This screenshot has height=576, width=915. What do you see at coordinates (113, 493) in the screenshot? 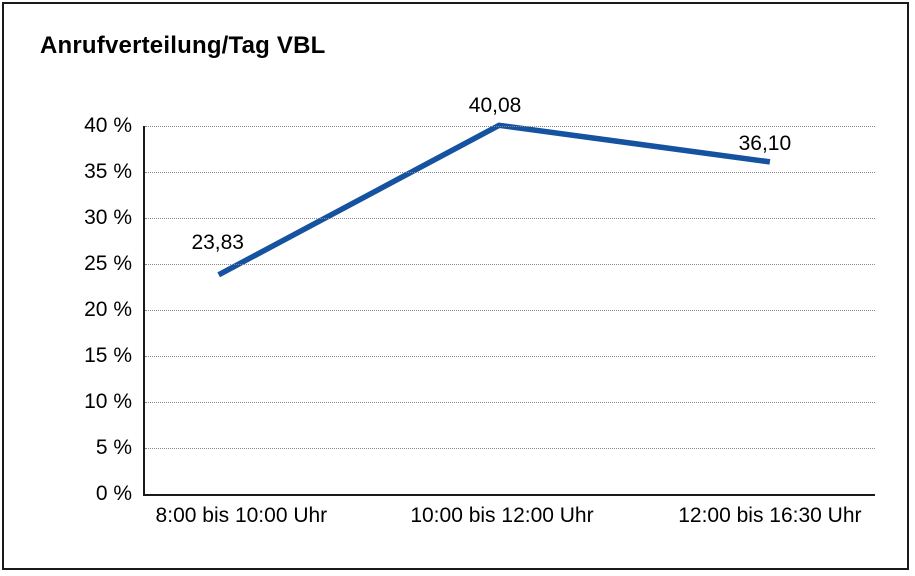
I see `y-axis-tick-label: 0 %` at bounding box center [113, 493].